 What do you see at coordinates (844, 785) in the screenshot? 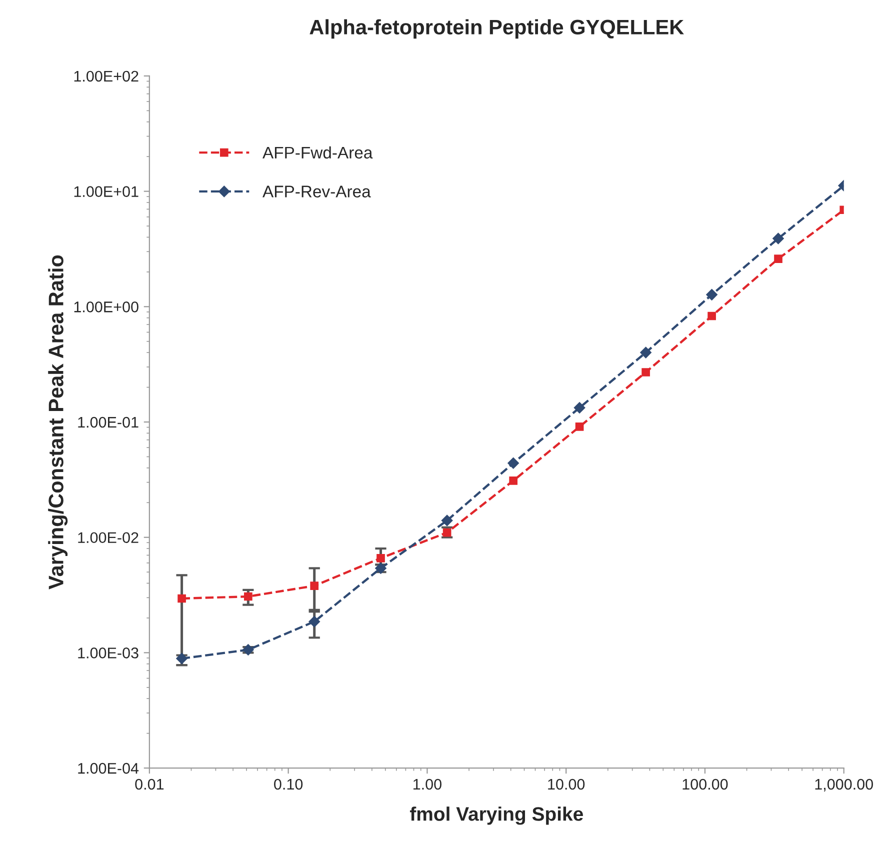
I see `x-tick-label: 1,000.00` at bounding box center [844, 785].